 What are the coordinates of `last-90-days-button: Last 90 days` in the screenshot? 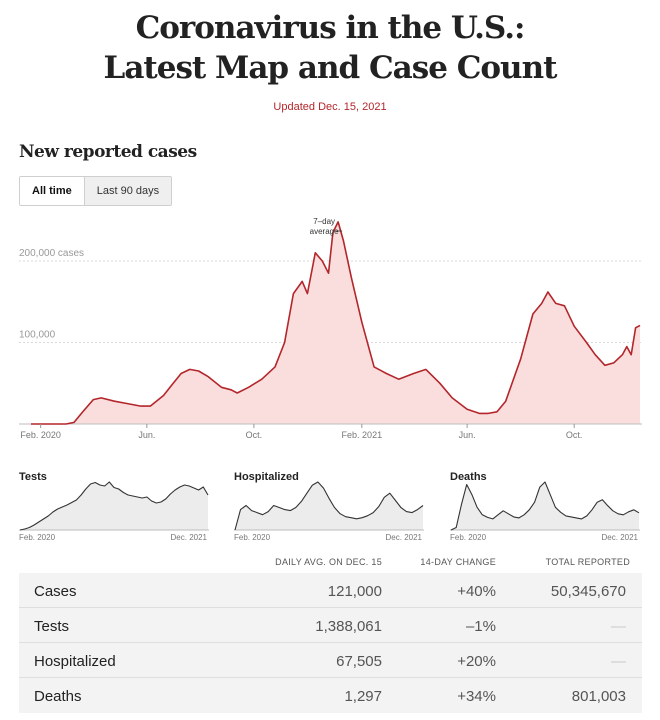 It's located at (128, 191).